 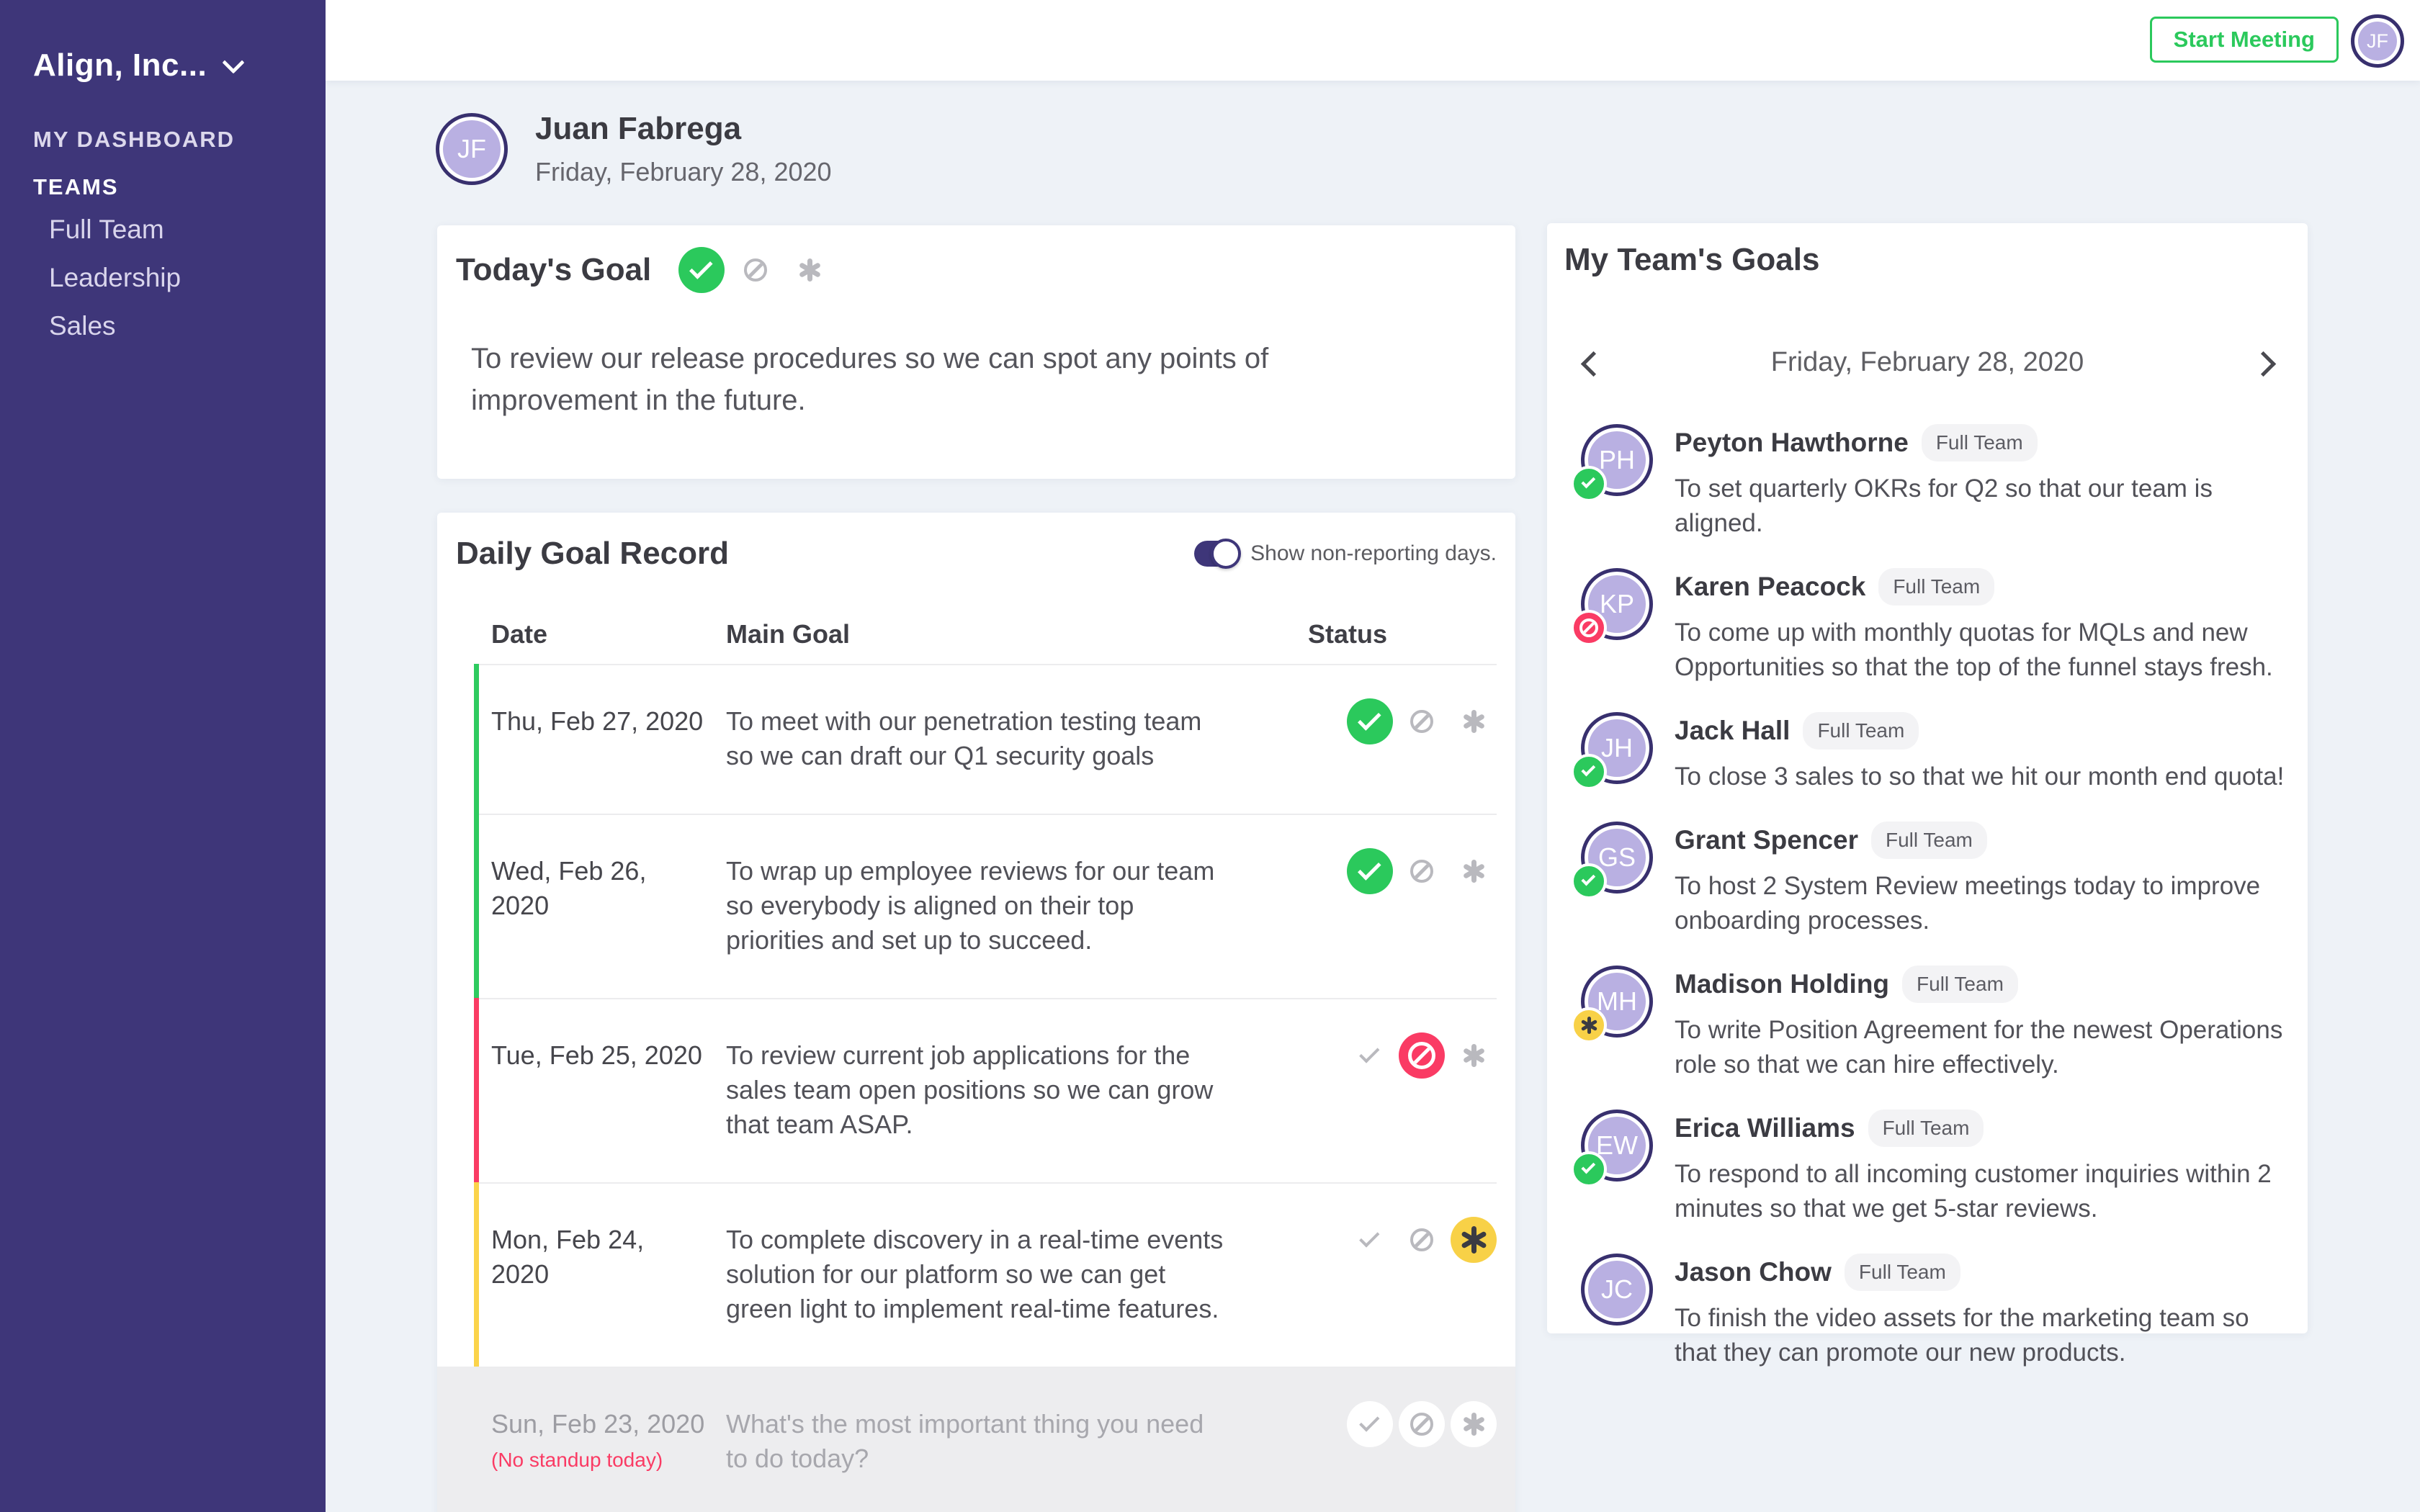 I want to click on member-avatar: JH, so click(x=1612, y=751).